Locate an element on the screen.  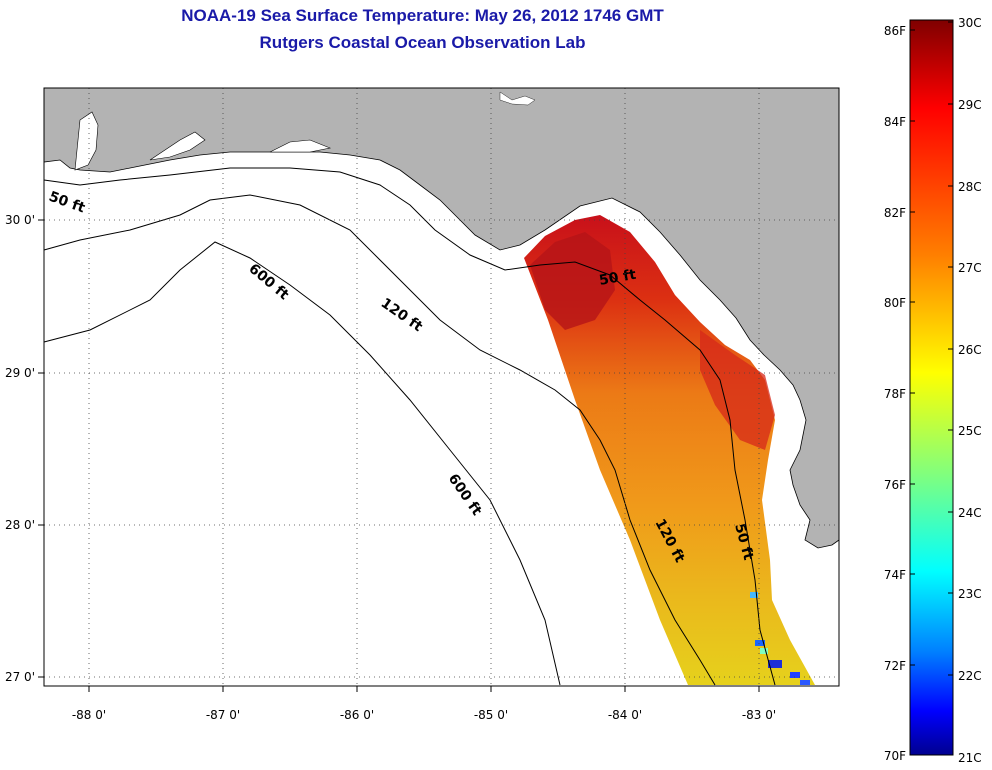
colorbar-c-label: 24C is located at coordinates (970, 513).